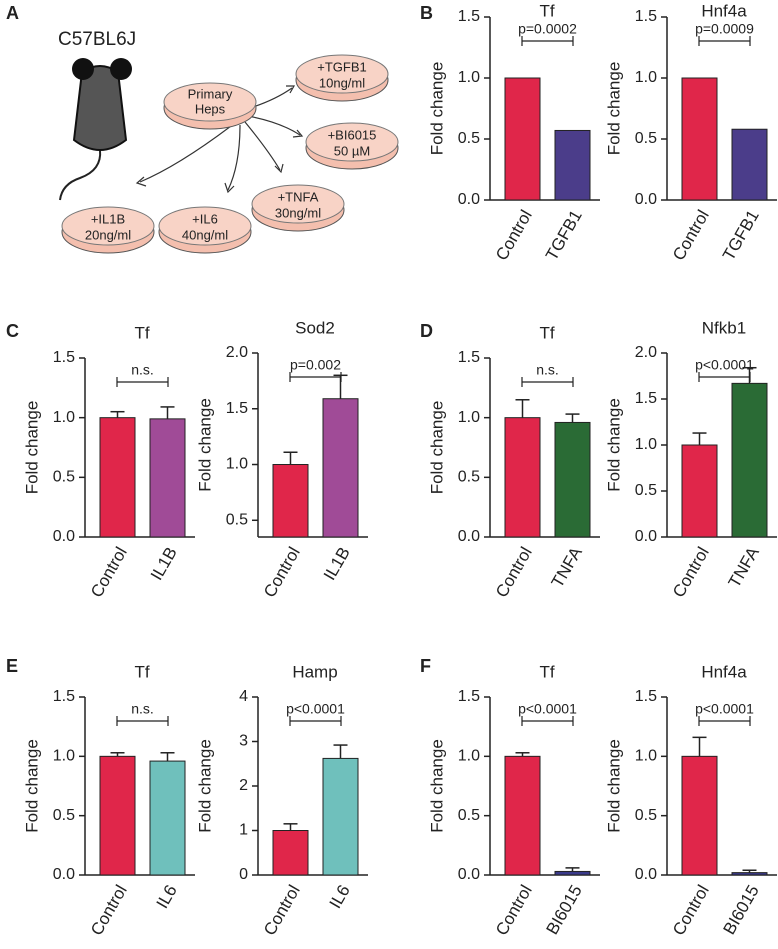  I want to click on dish-label: Primary, so click(210, 93).